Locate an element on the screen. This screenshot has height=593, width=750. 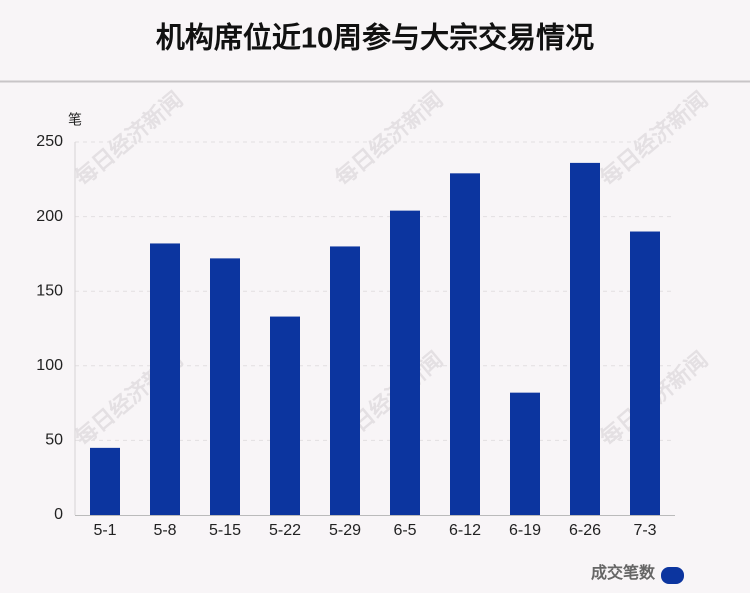
chart-title: 机构席位近10周参与大宗交易情况 is located at coordinates (375, 38).